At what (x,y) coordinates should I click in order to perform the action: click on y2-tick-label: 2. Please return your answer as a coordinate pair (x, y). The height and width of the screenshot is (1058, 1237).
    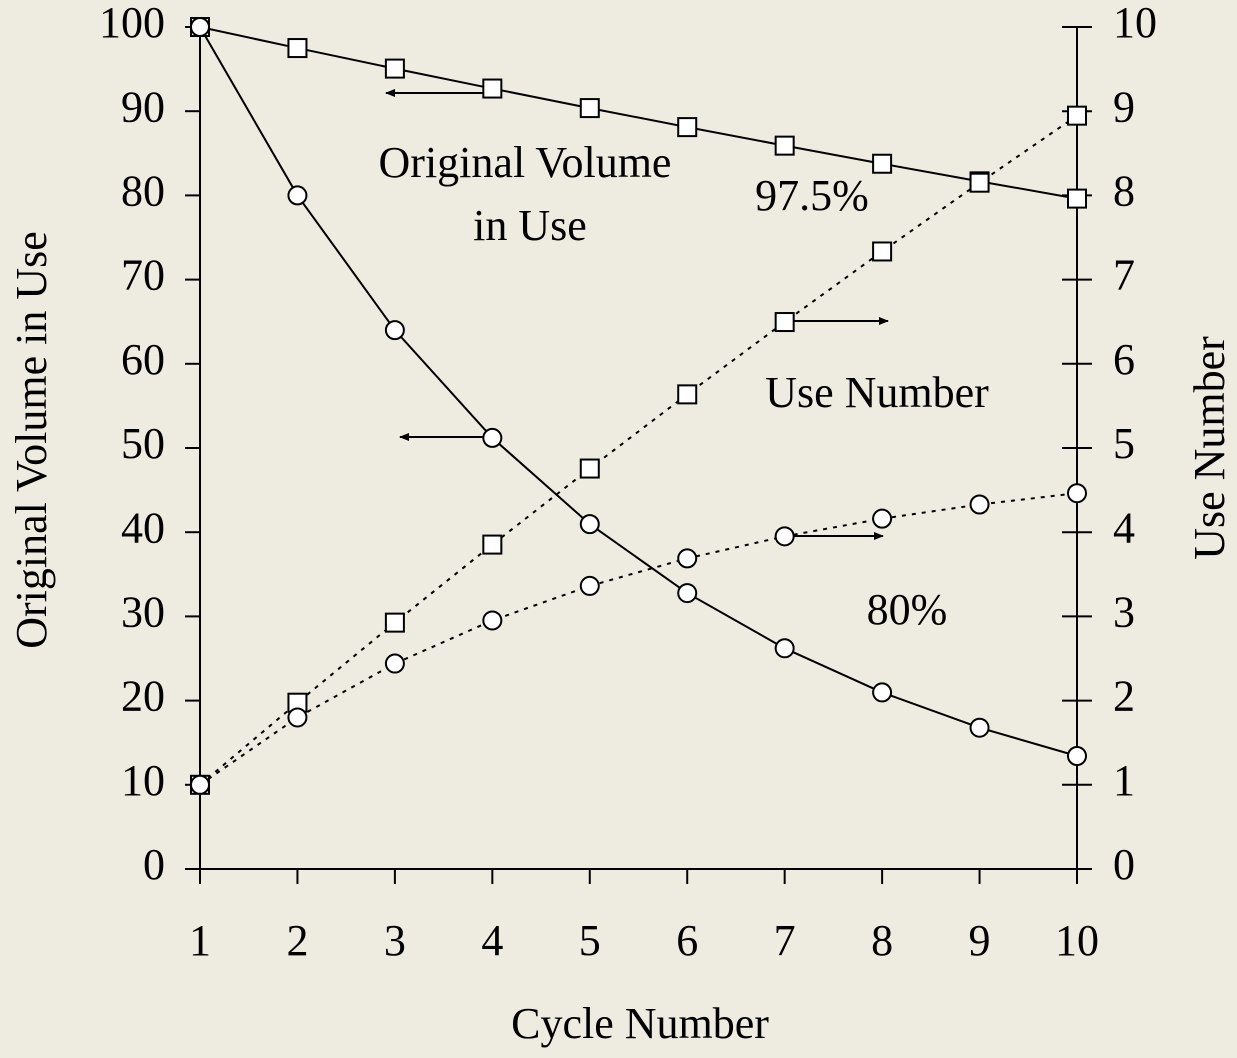
    Looking at the image, I should click on (1124, 696).